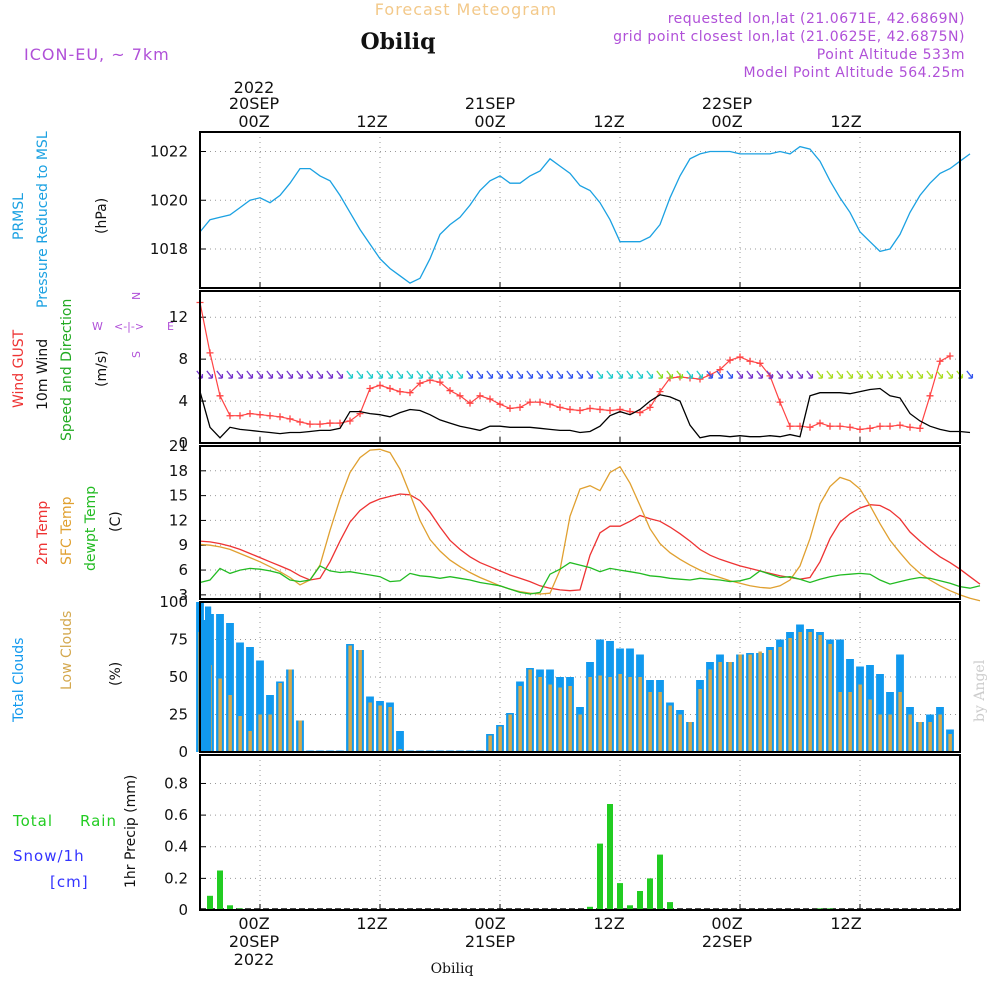 The image size is (1000, 1000). Describe the element at coordinates (32, 821) in the screenshot. I see `precip-label-total: Total` at that location.